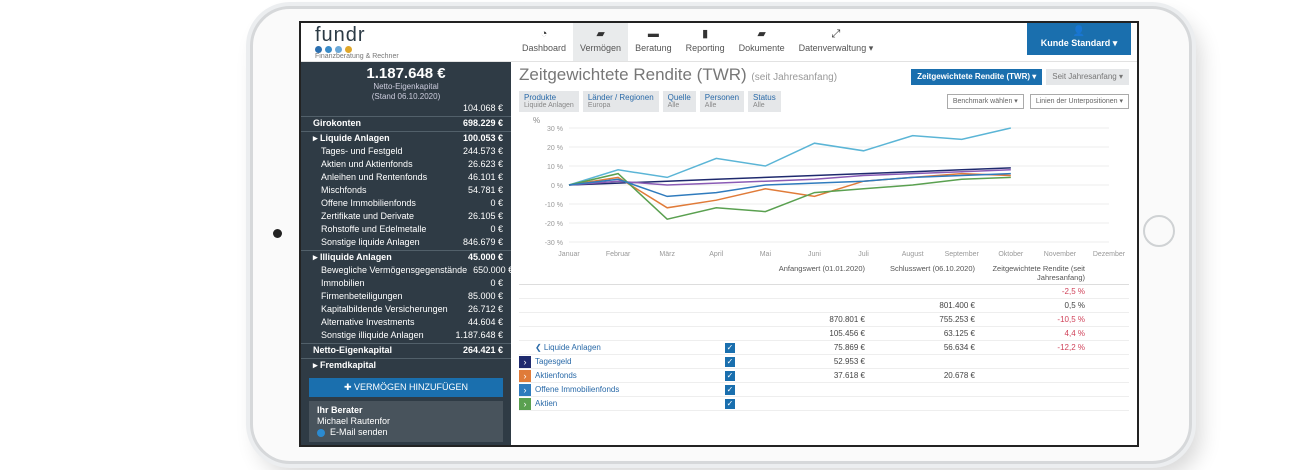 This screenshot has height=470, width=1290. What do you see at coordinates (406, 296) in the screenshot?
I see `sidebar-item: Firmenbeteiligungen 85.000 €` at bounding box center [406, 296].